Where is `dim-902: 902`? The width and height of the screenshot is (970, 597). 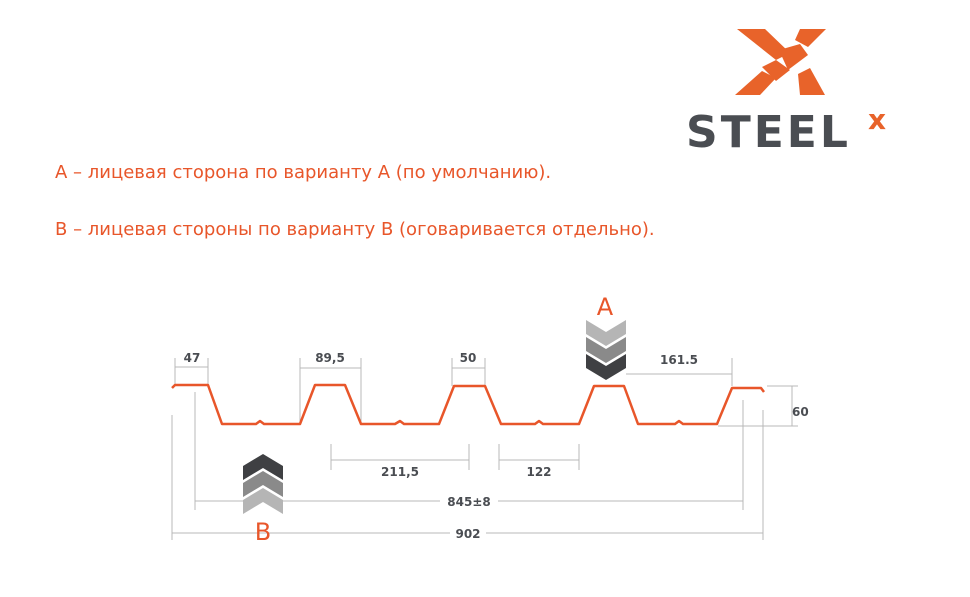
dim-902: 902 is located at coordinates (467, 534).